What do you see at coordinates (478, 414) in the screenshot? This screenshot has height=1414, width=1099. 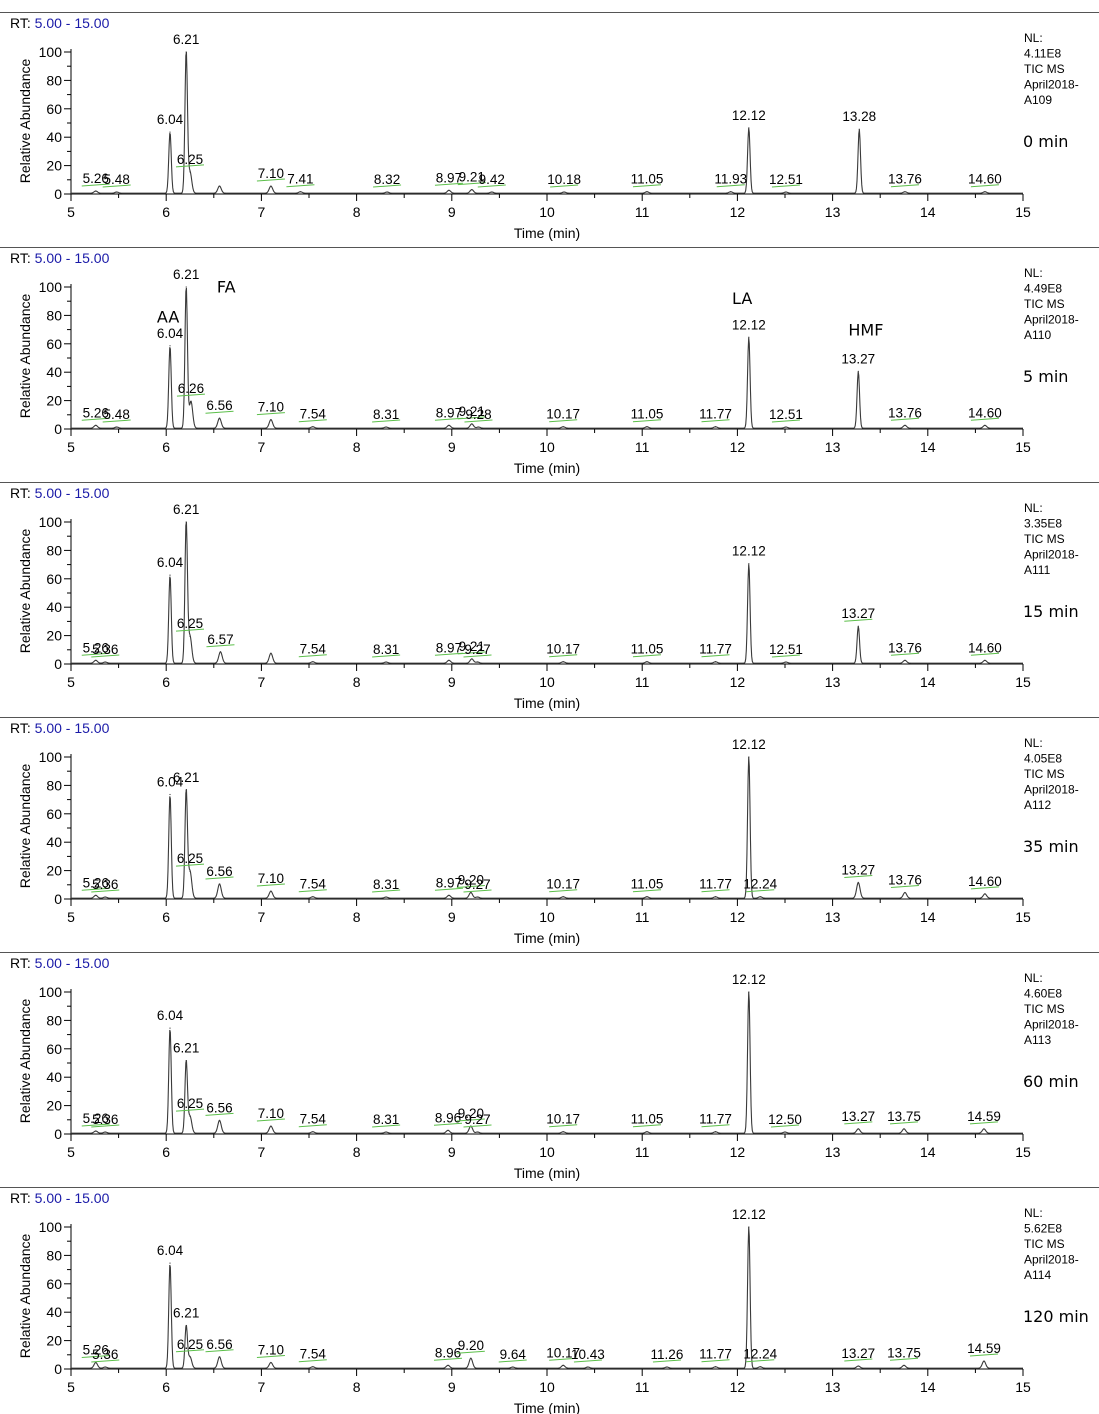 I see `peak-label: 9.28` at bounding box center [478, 414].